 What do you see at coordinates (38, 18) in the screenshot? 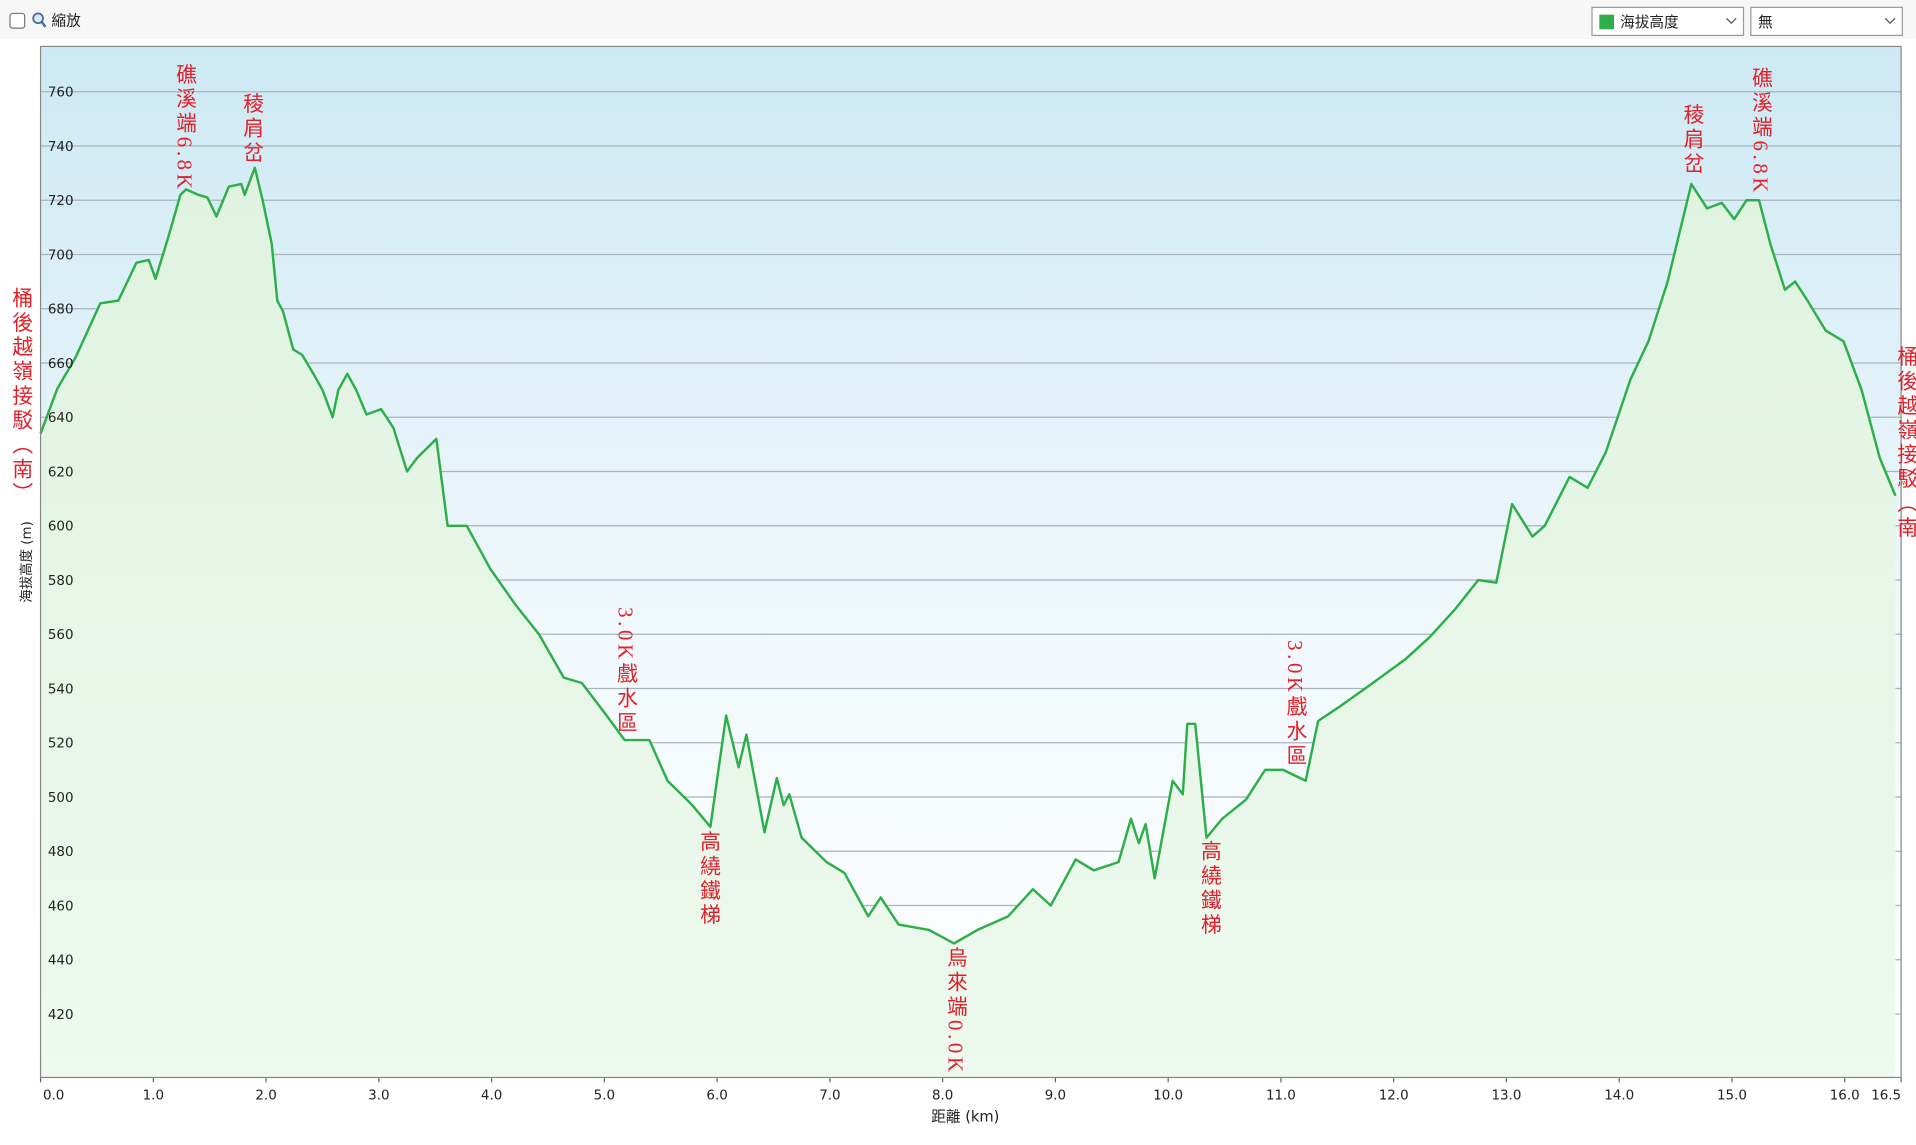
I see `zoom-icon` at bounding box center [38, 18].